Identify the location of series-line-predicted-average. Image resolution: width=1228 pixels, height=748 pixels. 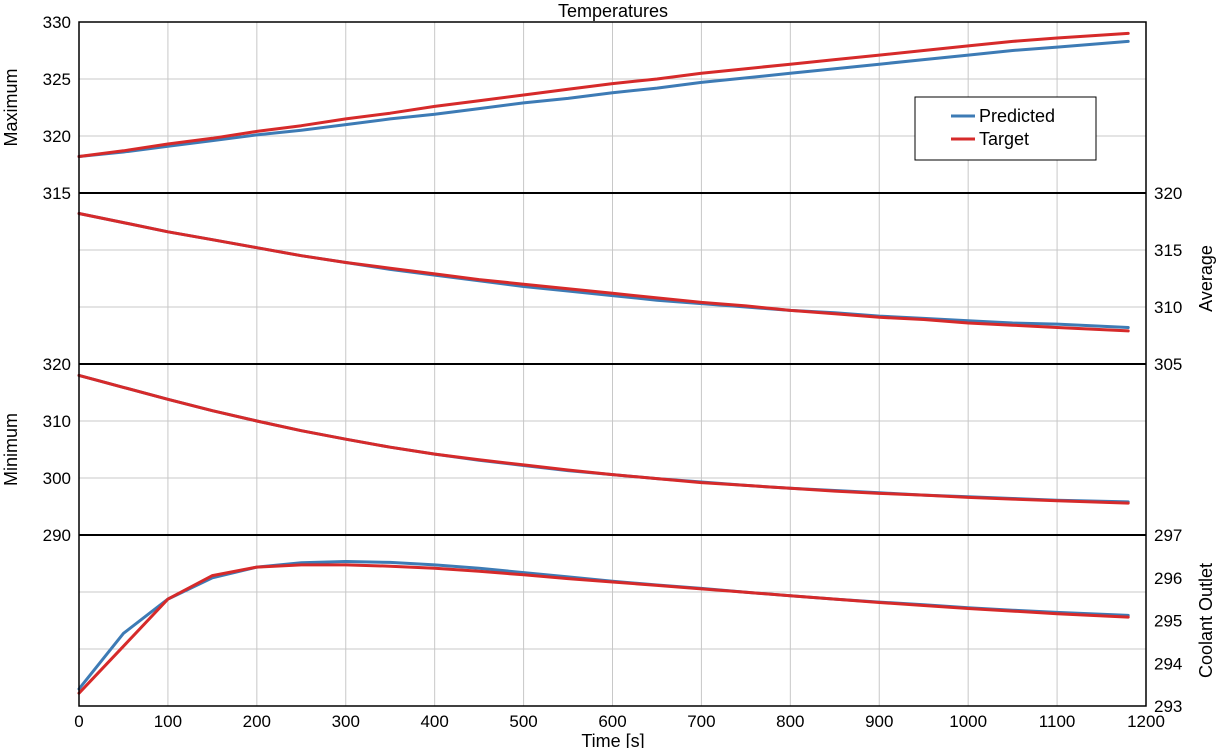
(603, 270).